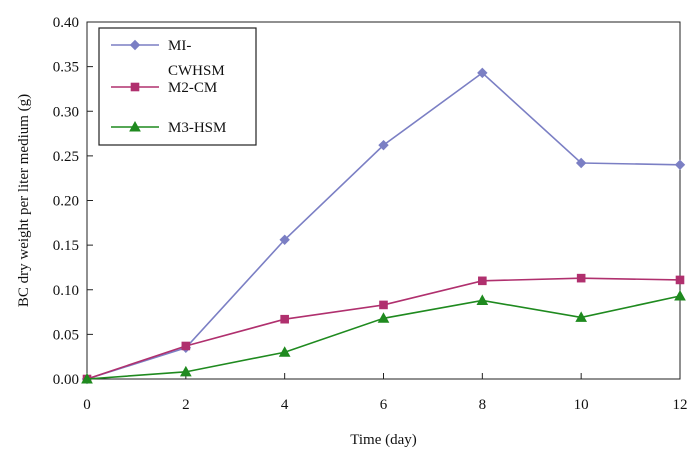 The width and height of the screenshot is (687, 451). What do you see at coordinates (66, 157) in the screenshot?
I see `y-tick-label: 0.25` at bounding box center [66, 157].